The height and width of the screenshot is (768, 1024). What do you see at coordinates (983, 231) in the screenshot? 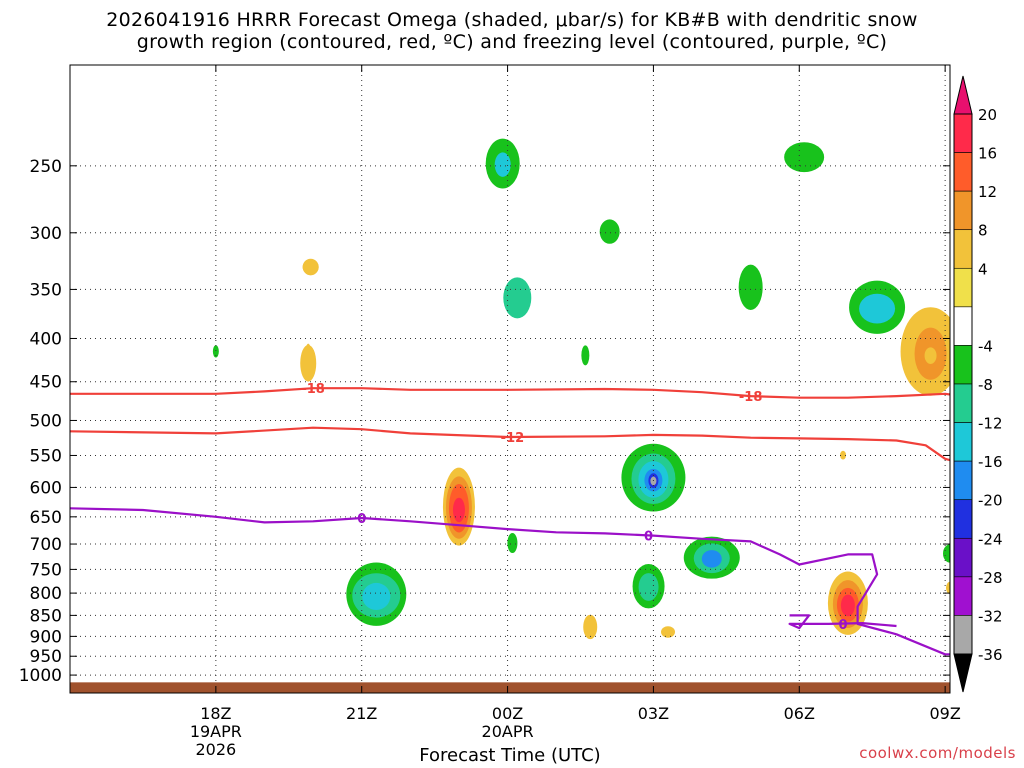
I see `colorbar-label: 8` at bounding box center [983, 231].